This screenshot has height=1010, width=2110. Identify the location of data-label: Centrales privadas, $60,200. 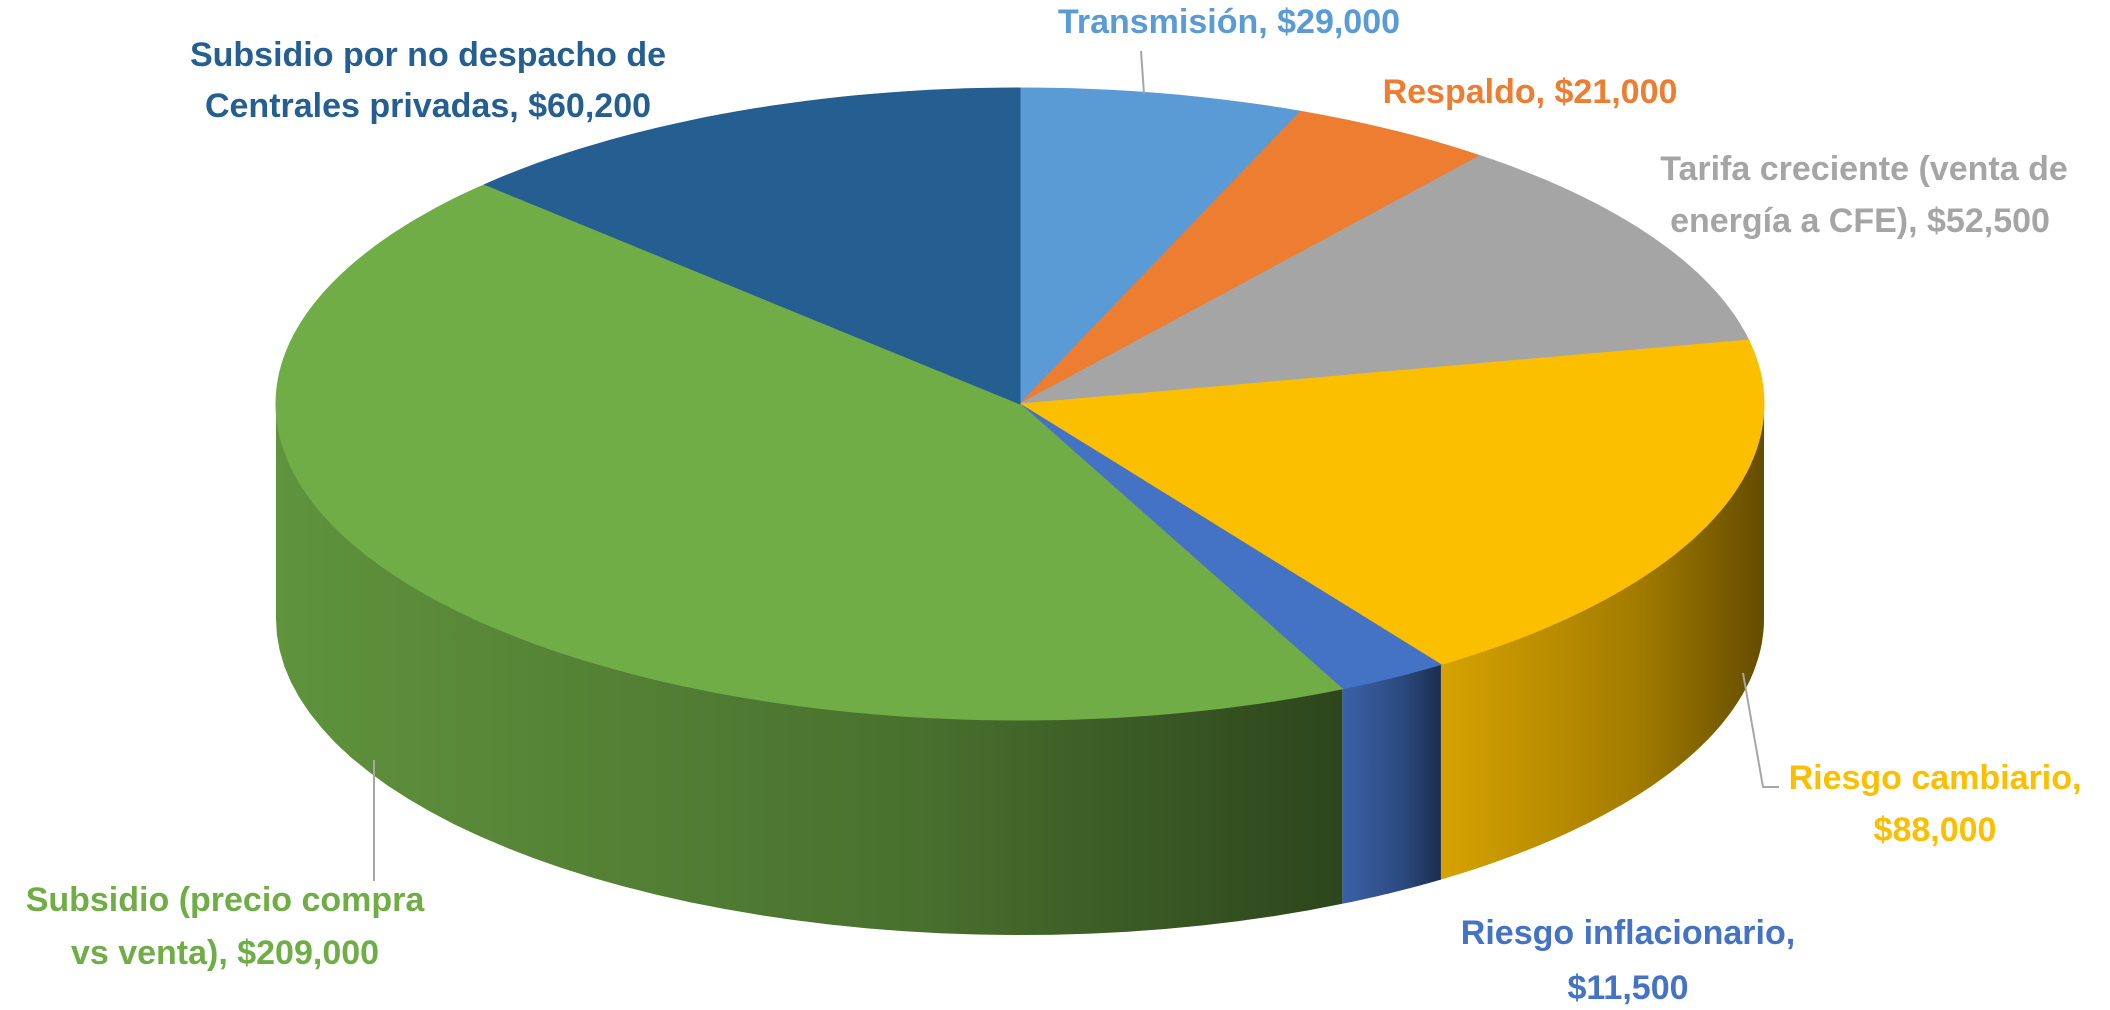
(428, 106).